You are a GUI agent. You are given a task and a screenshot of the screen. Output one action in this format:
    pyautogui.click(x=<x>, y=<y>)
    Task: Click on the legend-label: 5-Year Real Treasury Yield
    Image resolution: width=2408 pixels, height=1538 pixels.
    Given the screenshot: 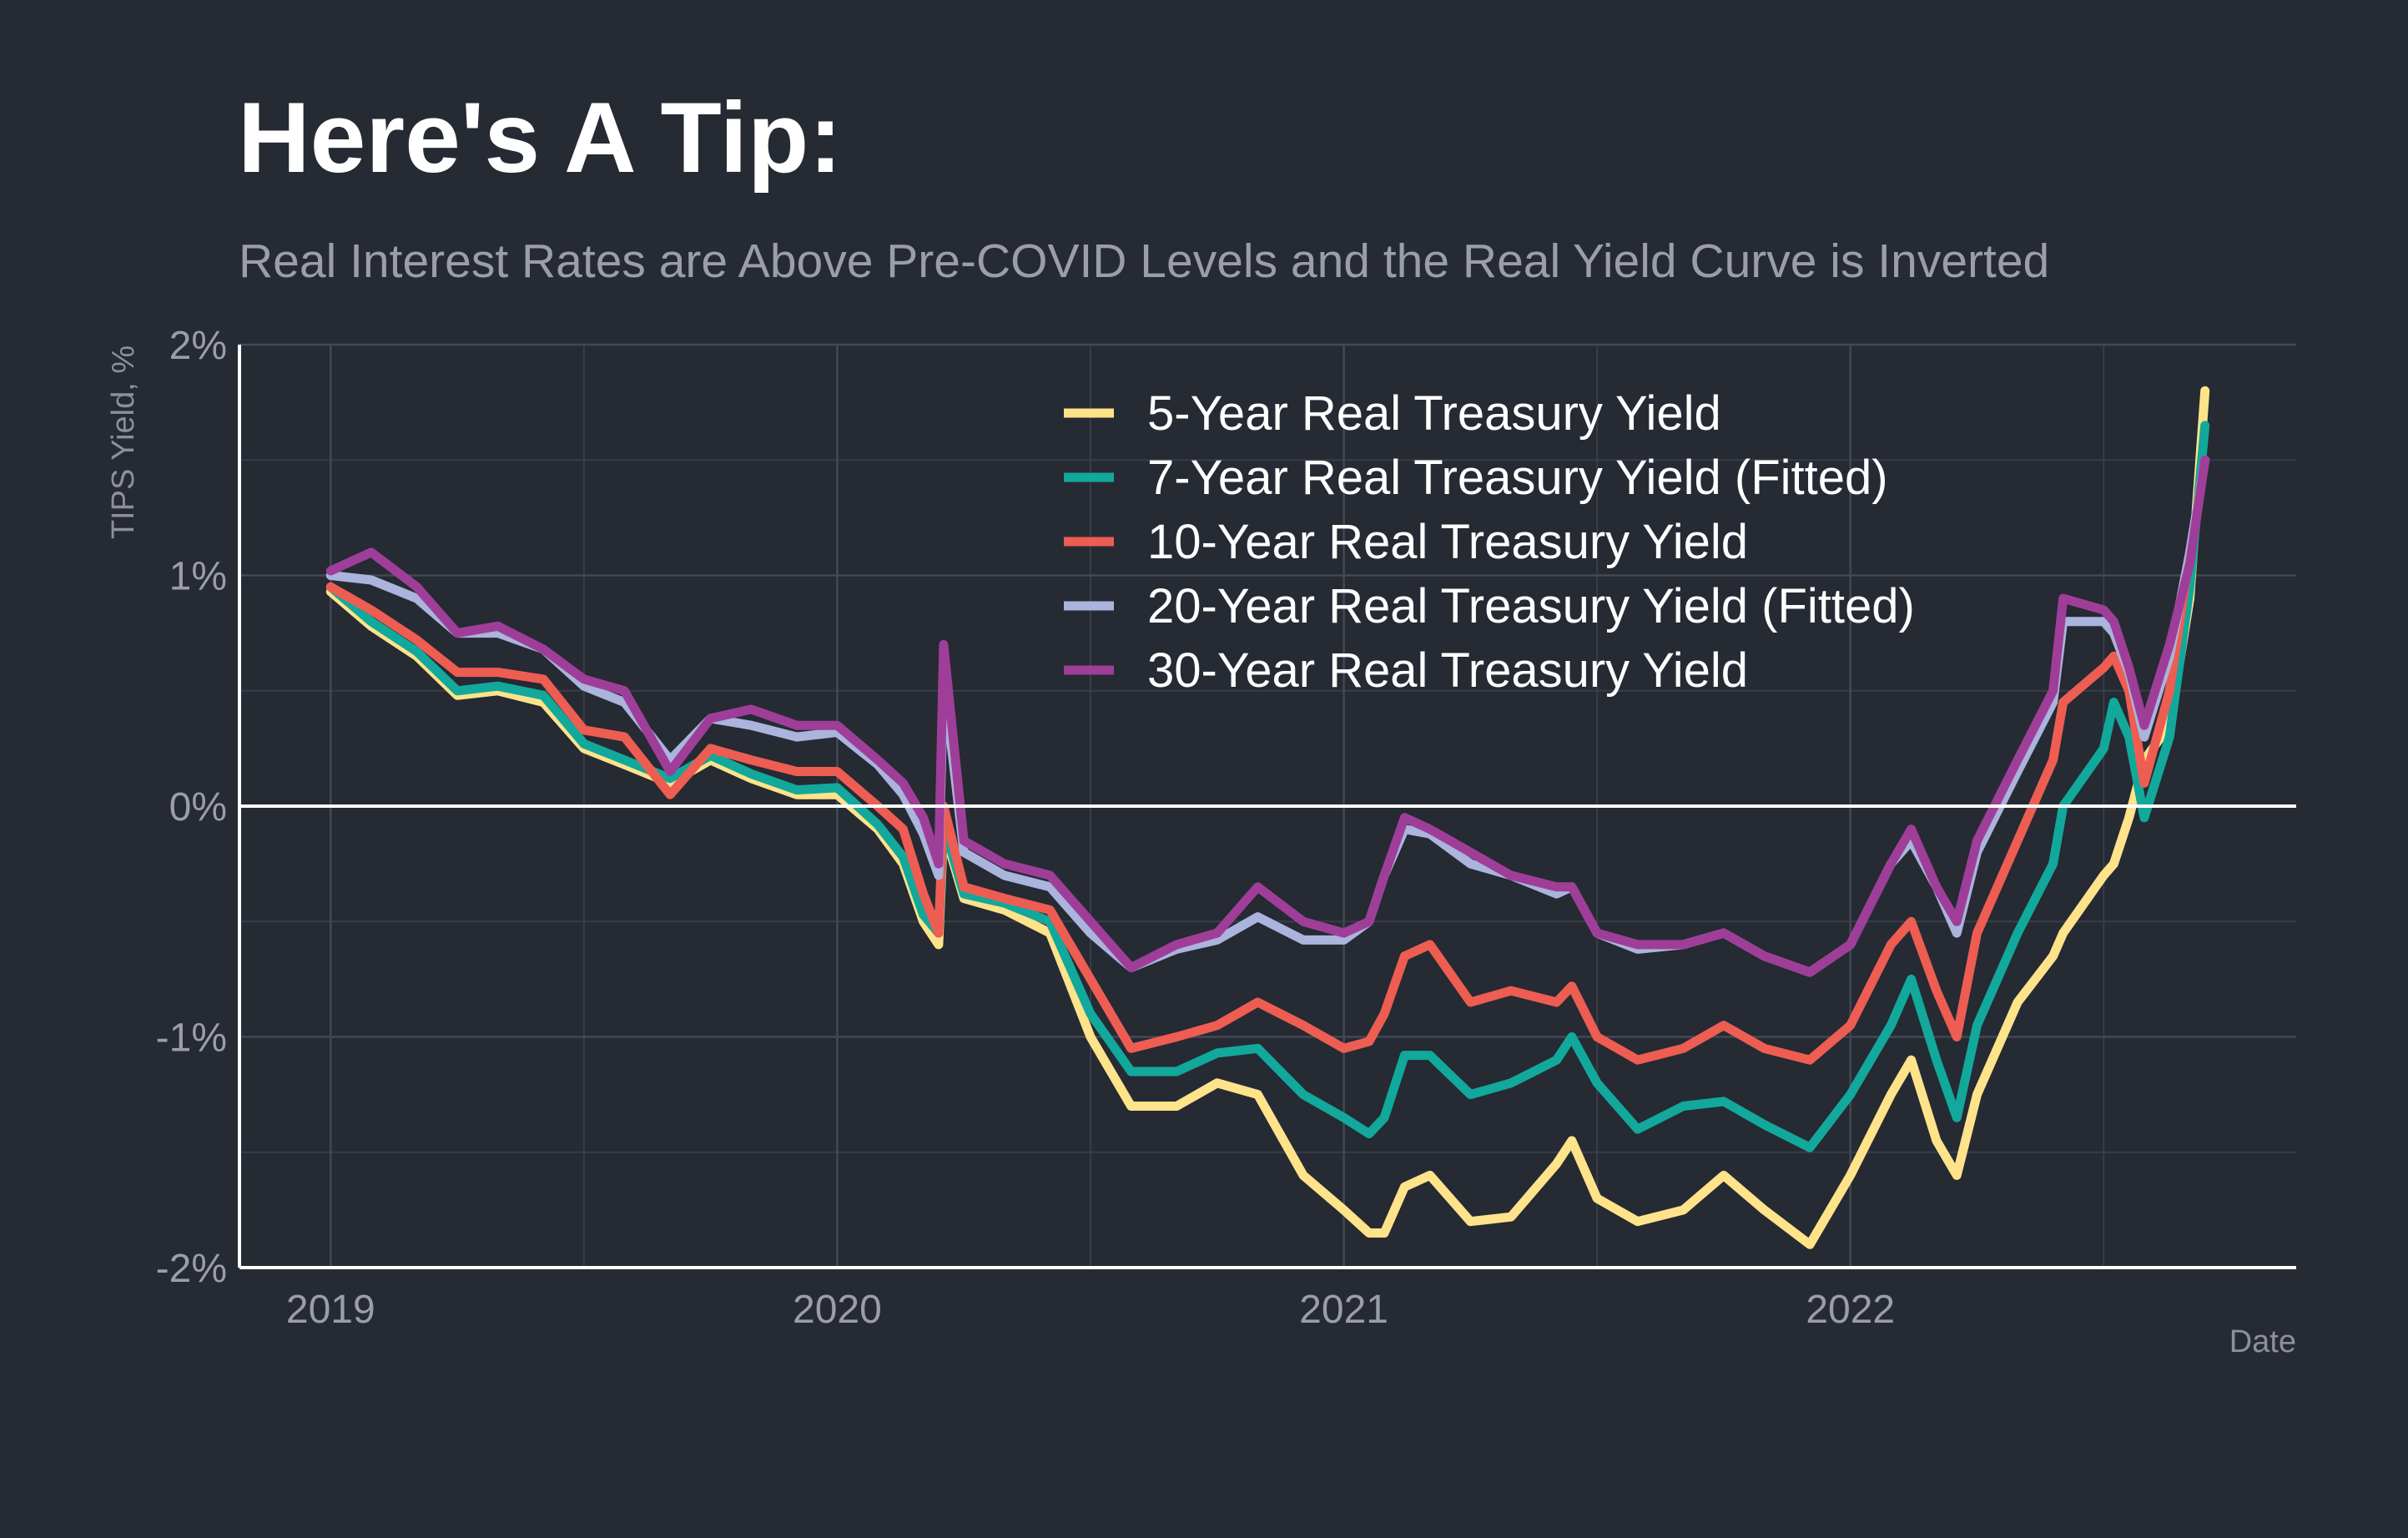 What is the action you would take?
    pyautogui.click(x=1434, y=413)
    